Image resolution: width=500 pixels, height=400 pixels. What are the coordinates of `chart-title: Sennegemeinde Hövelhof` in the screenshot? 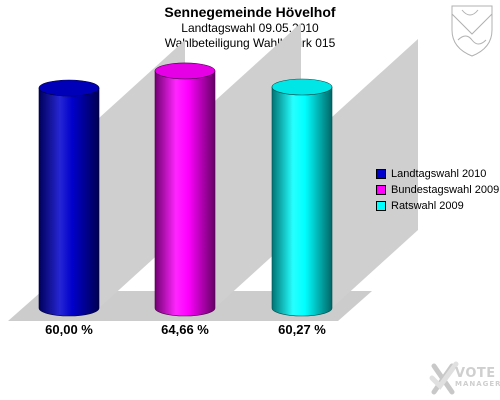 It's located at (250, 12).